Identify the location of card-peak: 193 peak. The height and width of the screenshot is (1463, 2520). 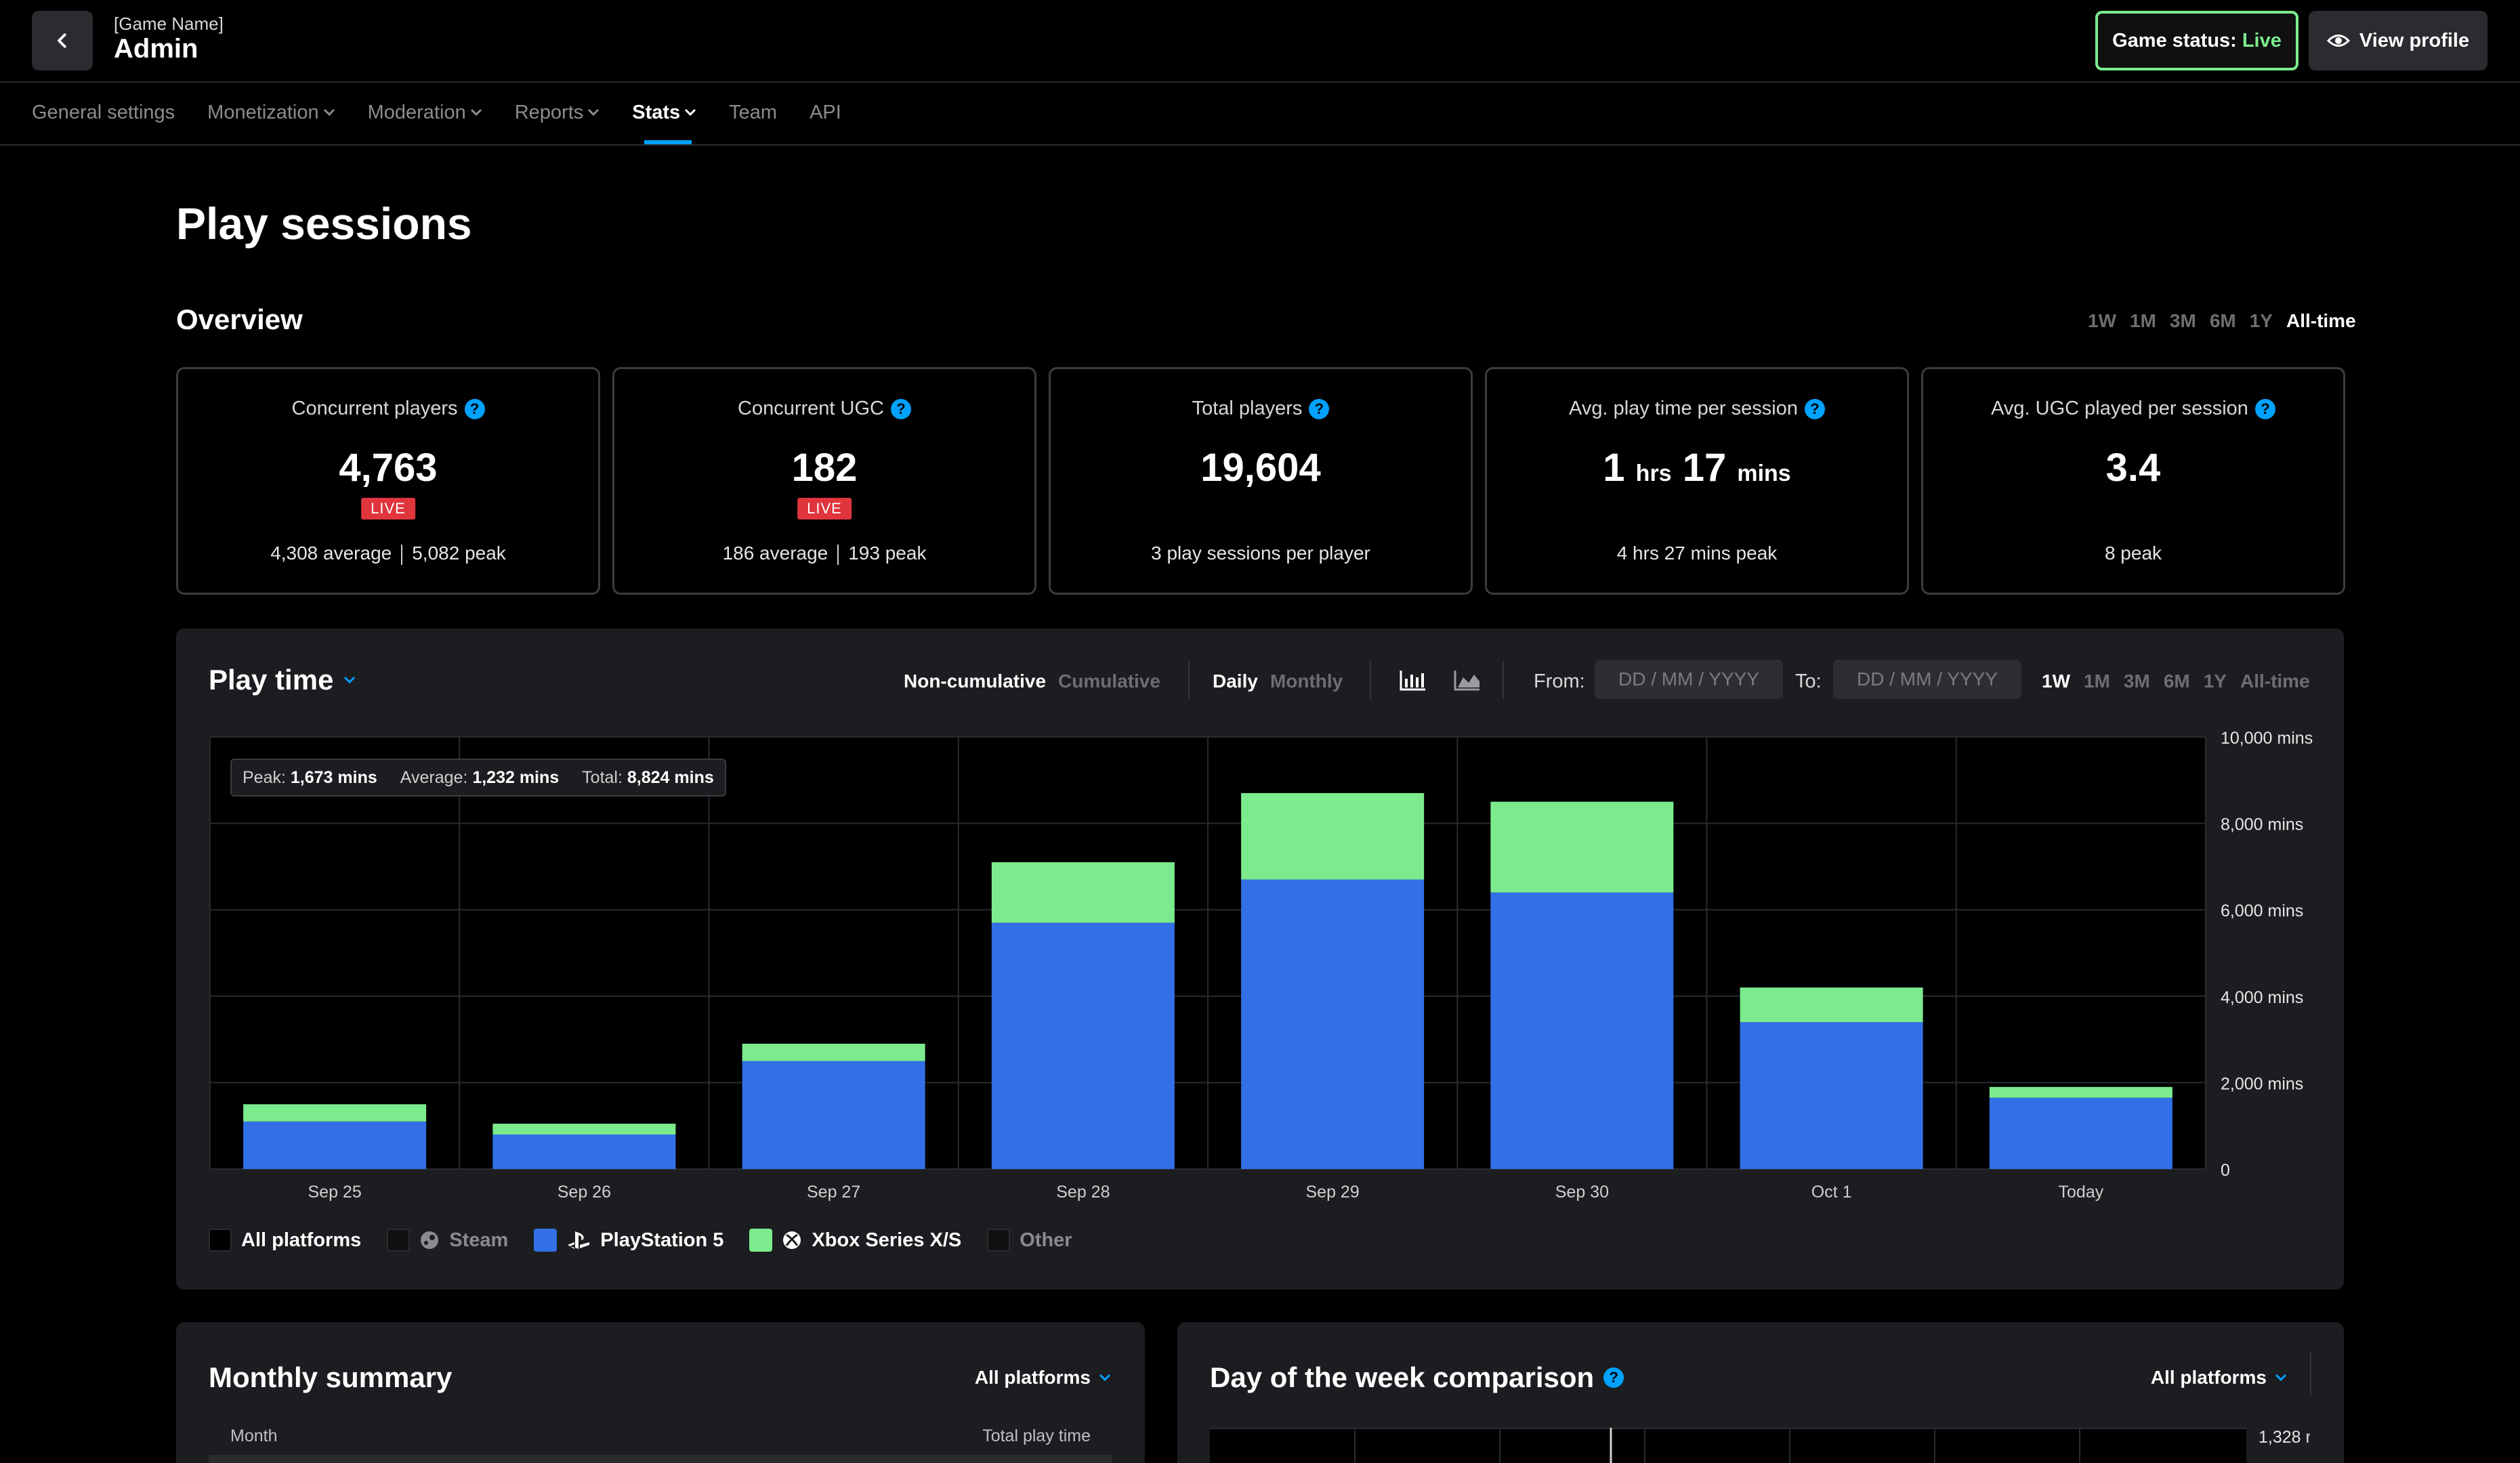
(887, 553).